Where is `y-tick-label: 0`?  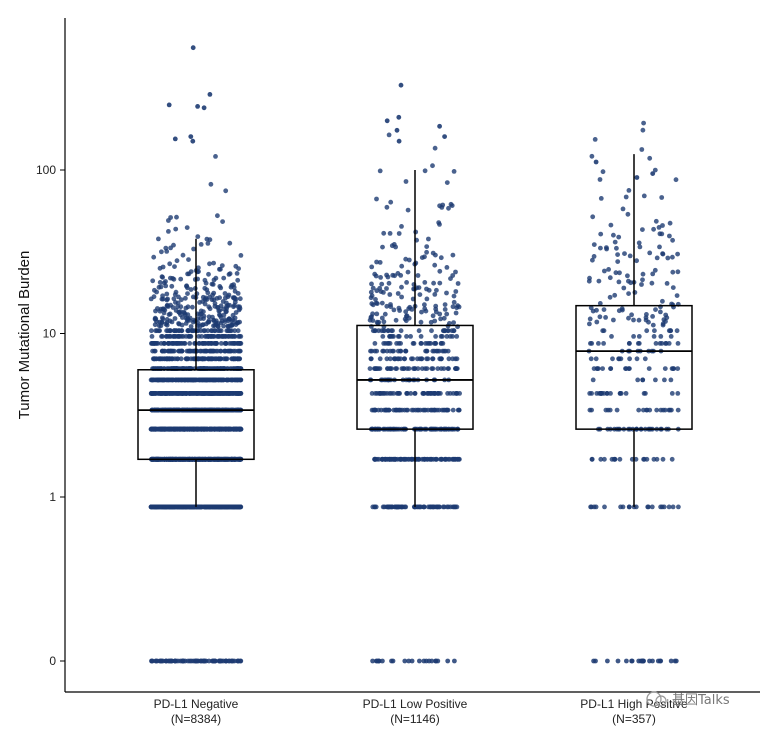 y-tick-label: 0 is located at coordinates (52, 661).